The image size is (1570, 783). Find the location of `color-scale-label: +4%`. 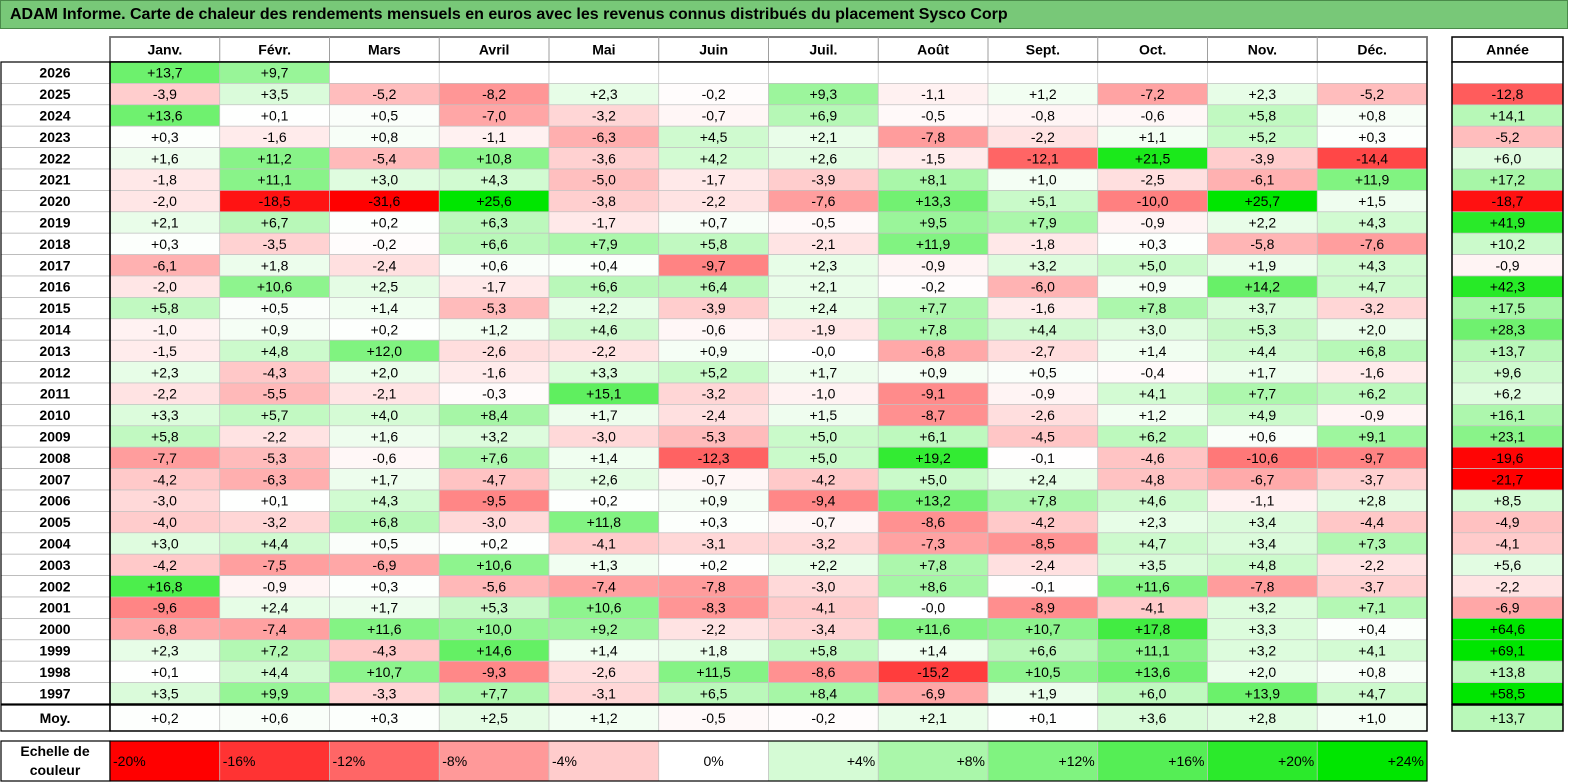

color-scale-label: +4% is located at coordinates (861, 761).